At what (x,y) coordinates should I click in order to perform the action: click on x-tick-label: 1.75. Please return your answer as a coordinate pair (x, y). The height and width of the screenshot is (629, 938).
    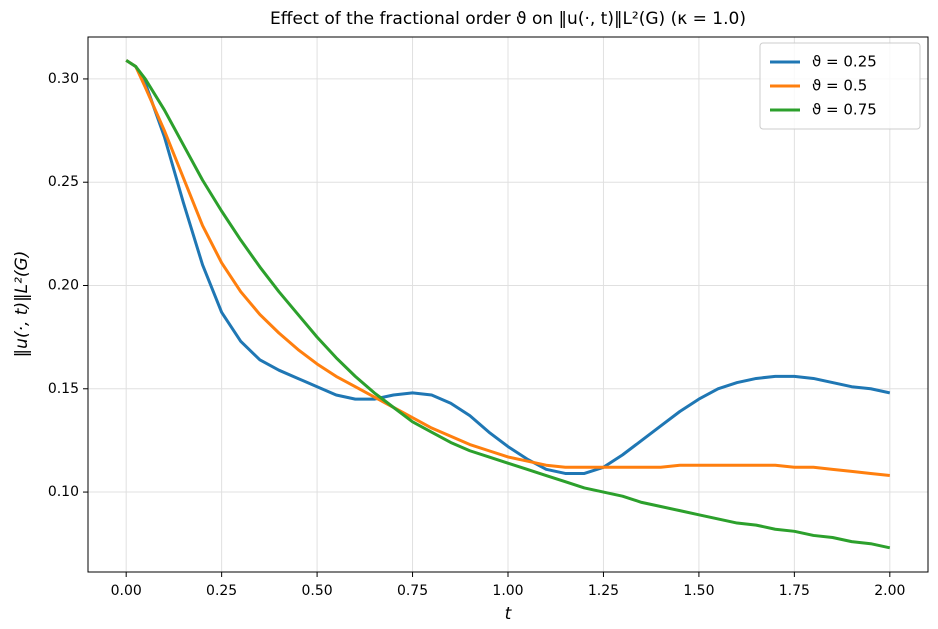
    Looking at the image, I should click on (794, 591).